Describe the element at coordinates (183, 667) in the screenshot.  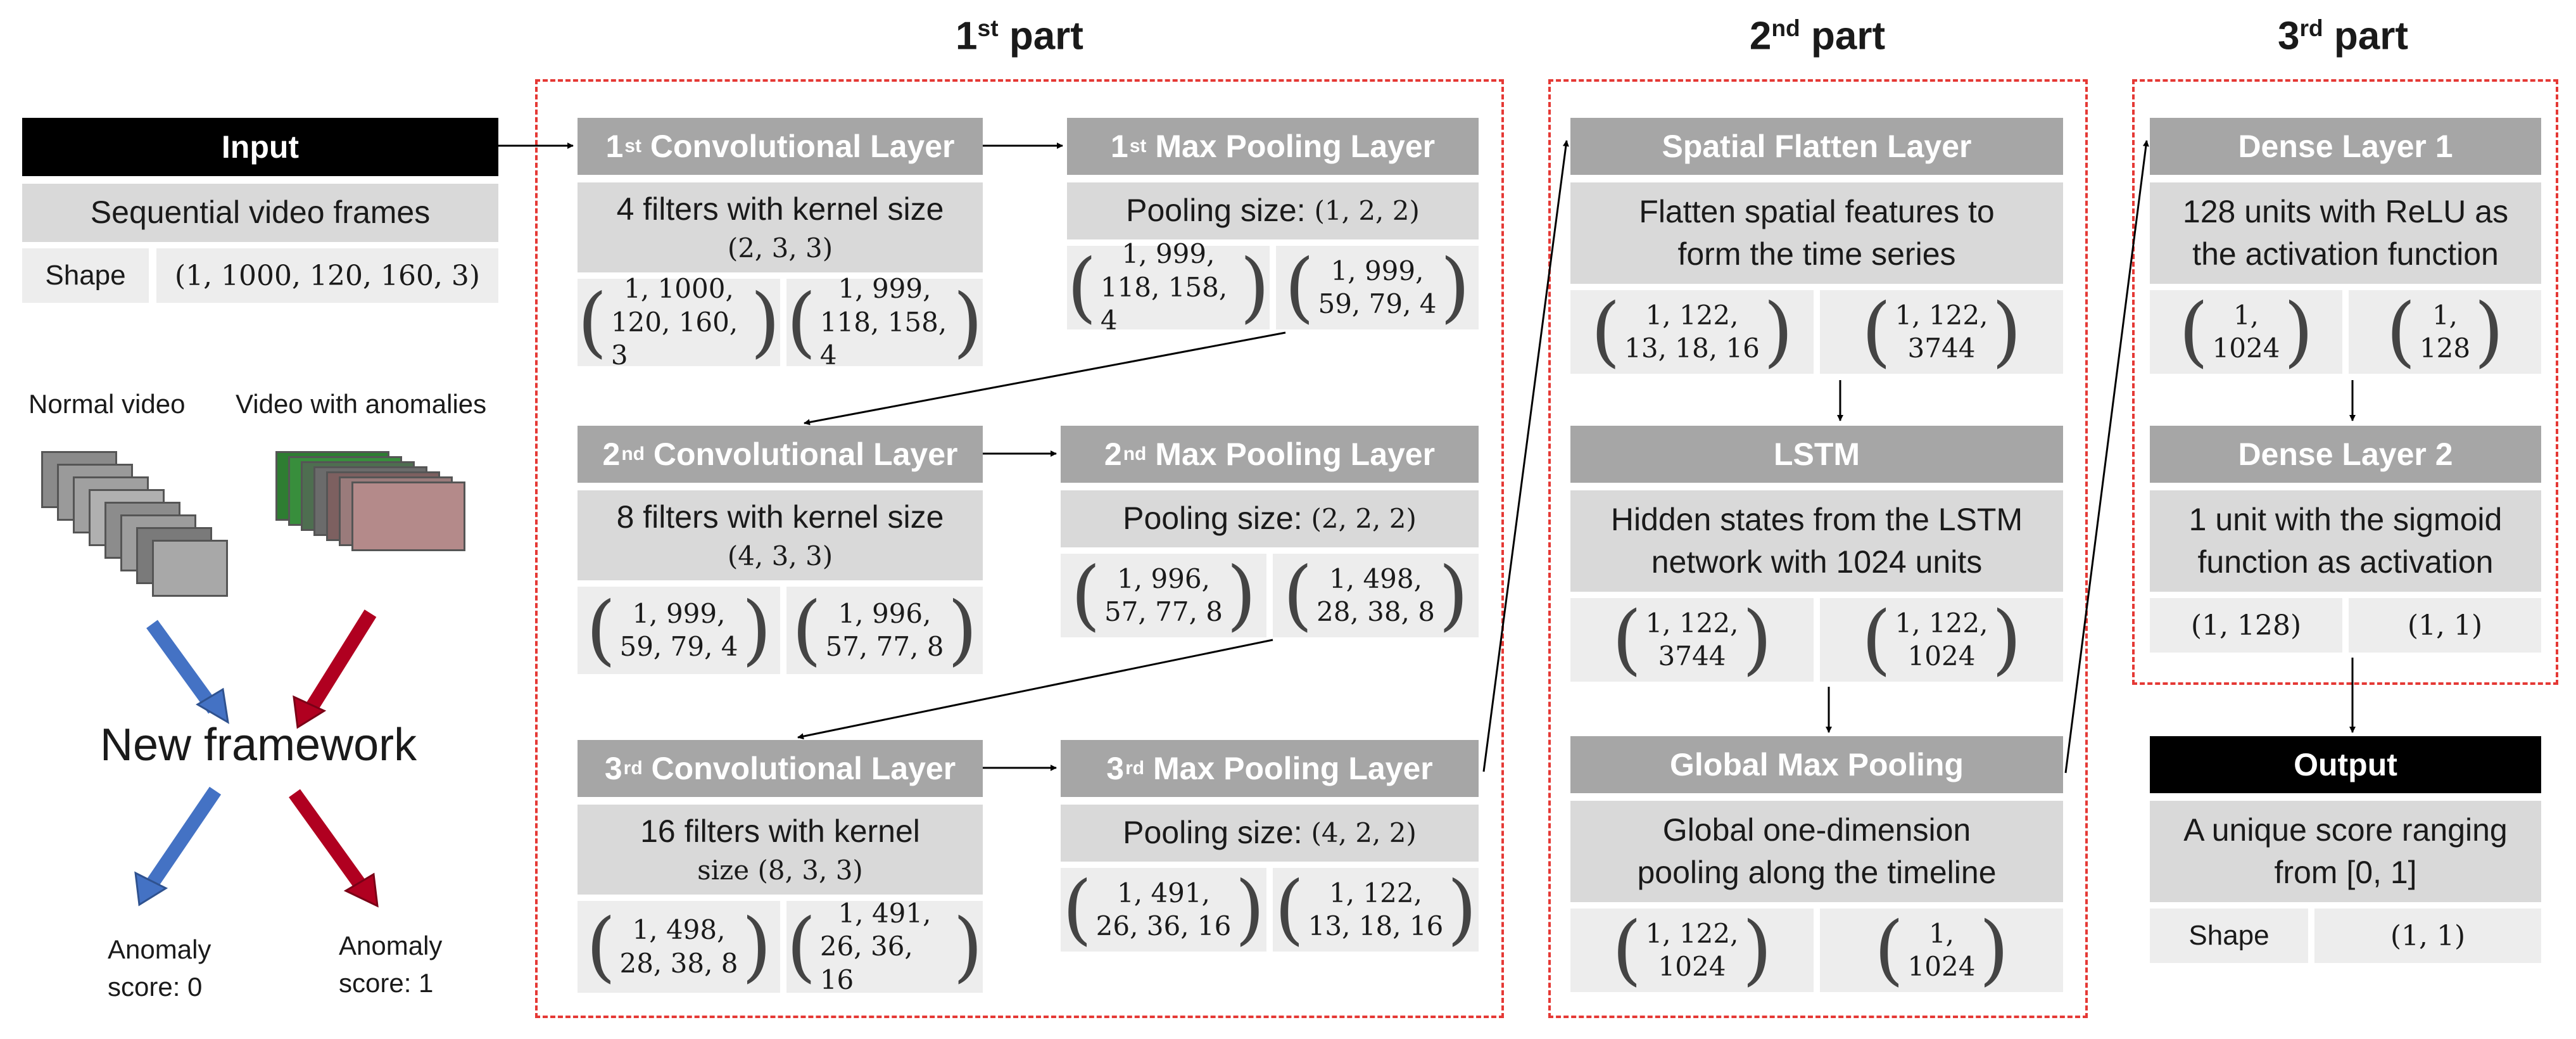
I see `blue-arrow-normal-to-framework` at that location.